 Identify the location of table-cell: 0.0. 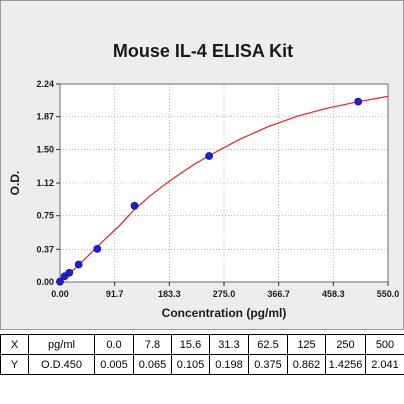
(114, 344).